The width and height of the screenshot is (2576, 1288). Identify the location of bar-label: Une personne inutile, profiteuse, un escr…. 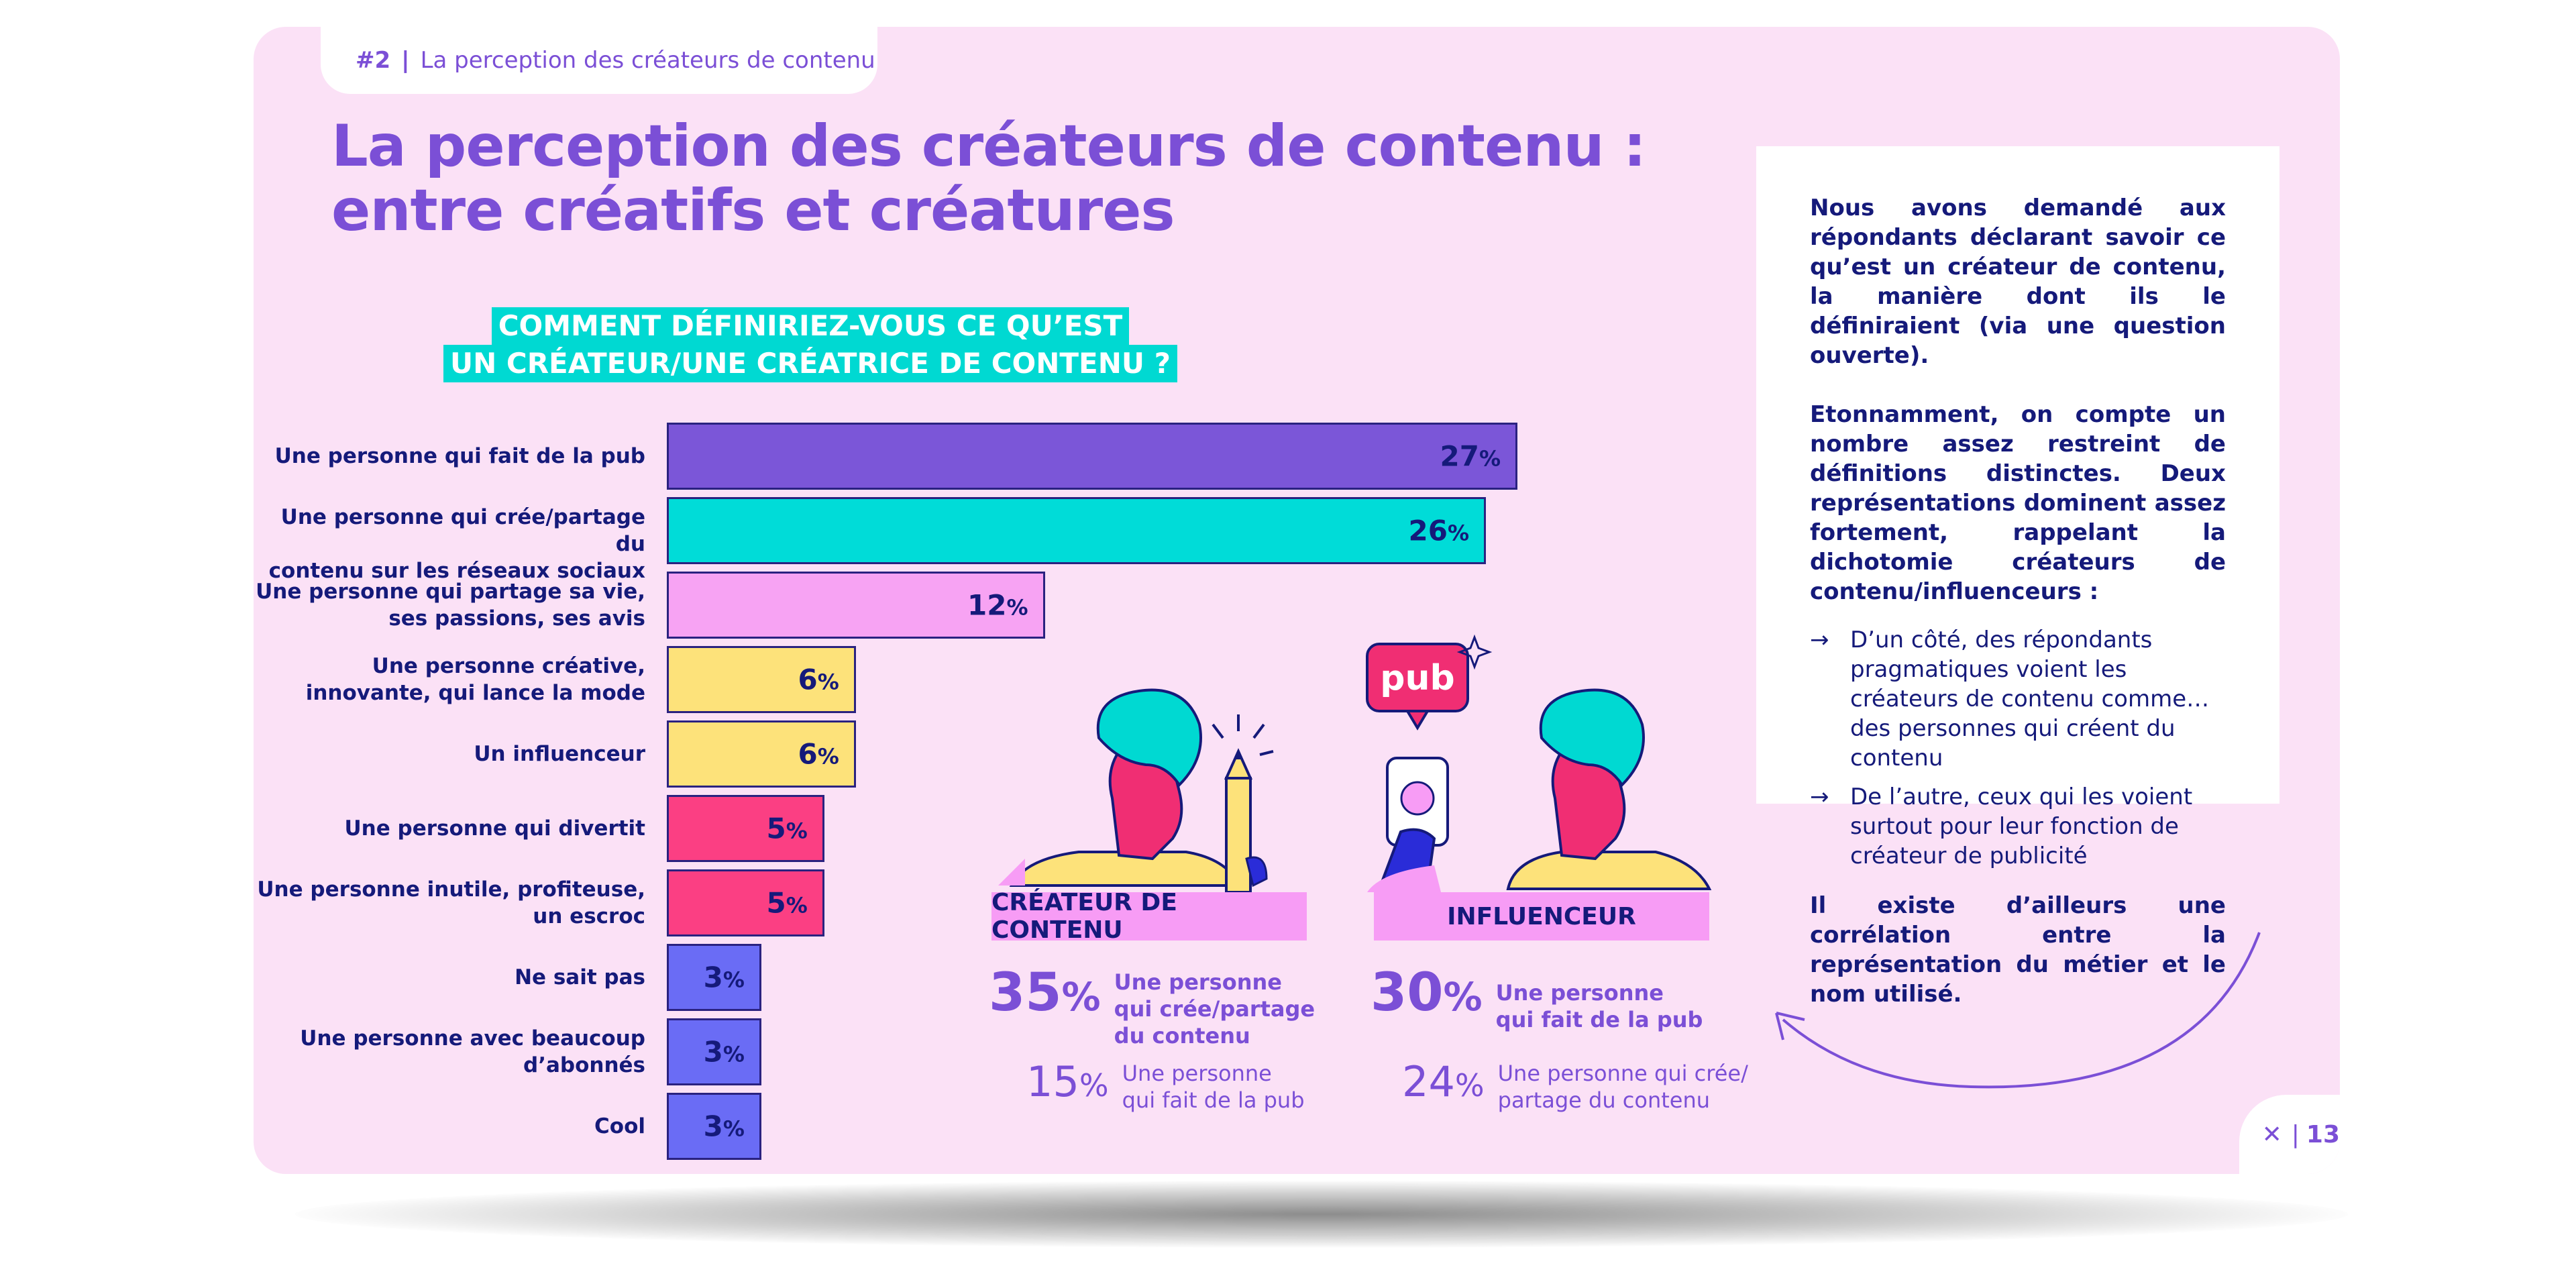
(451, 902).